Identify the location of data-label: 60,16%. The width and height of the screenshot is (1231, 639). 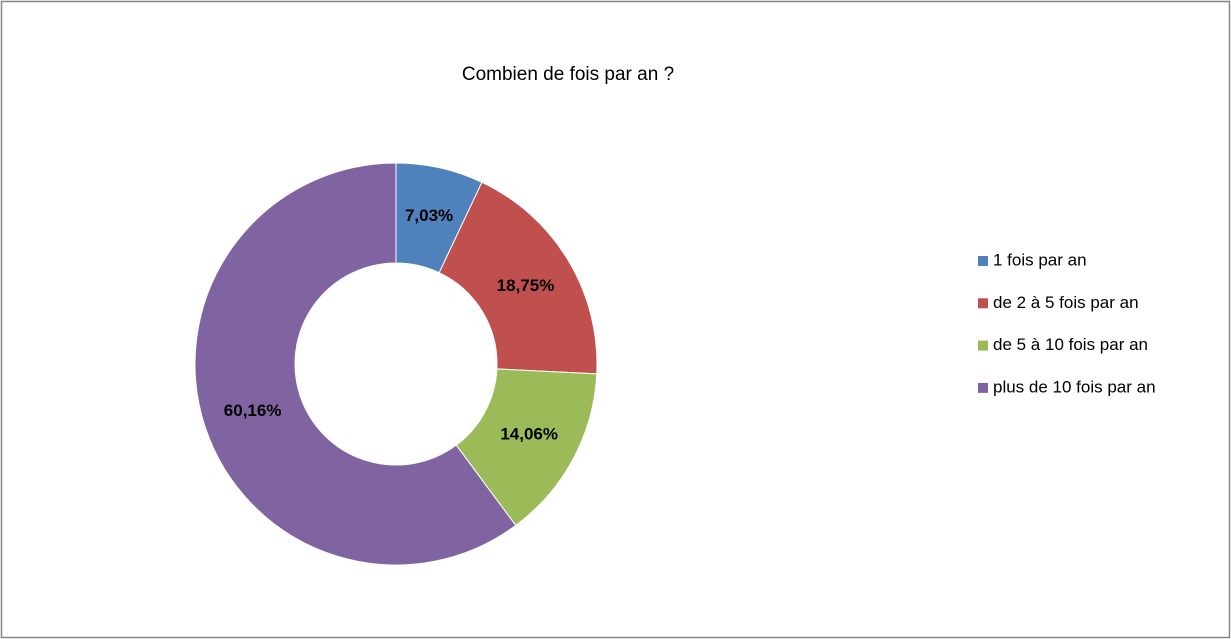
(253, 410).